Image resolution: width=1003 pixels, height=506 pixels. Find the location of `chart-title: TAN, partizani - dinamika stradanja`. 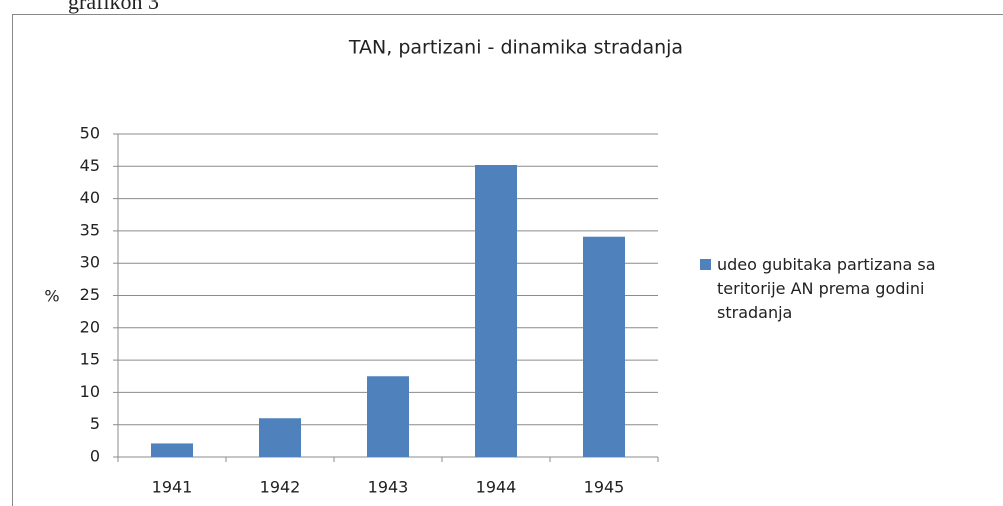

chart-title: TAN, partizani - dinamika stradanja is located at coordinates (515, 48).